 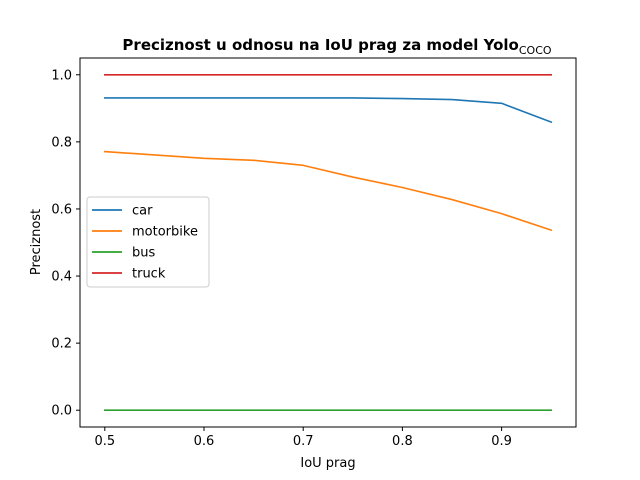 I want to click on chart-title-subscript: COCO, so click(x=535, y=50).